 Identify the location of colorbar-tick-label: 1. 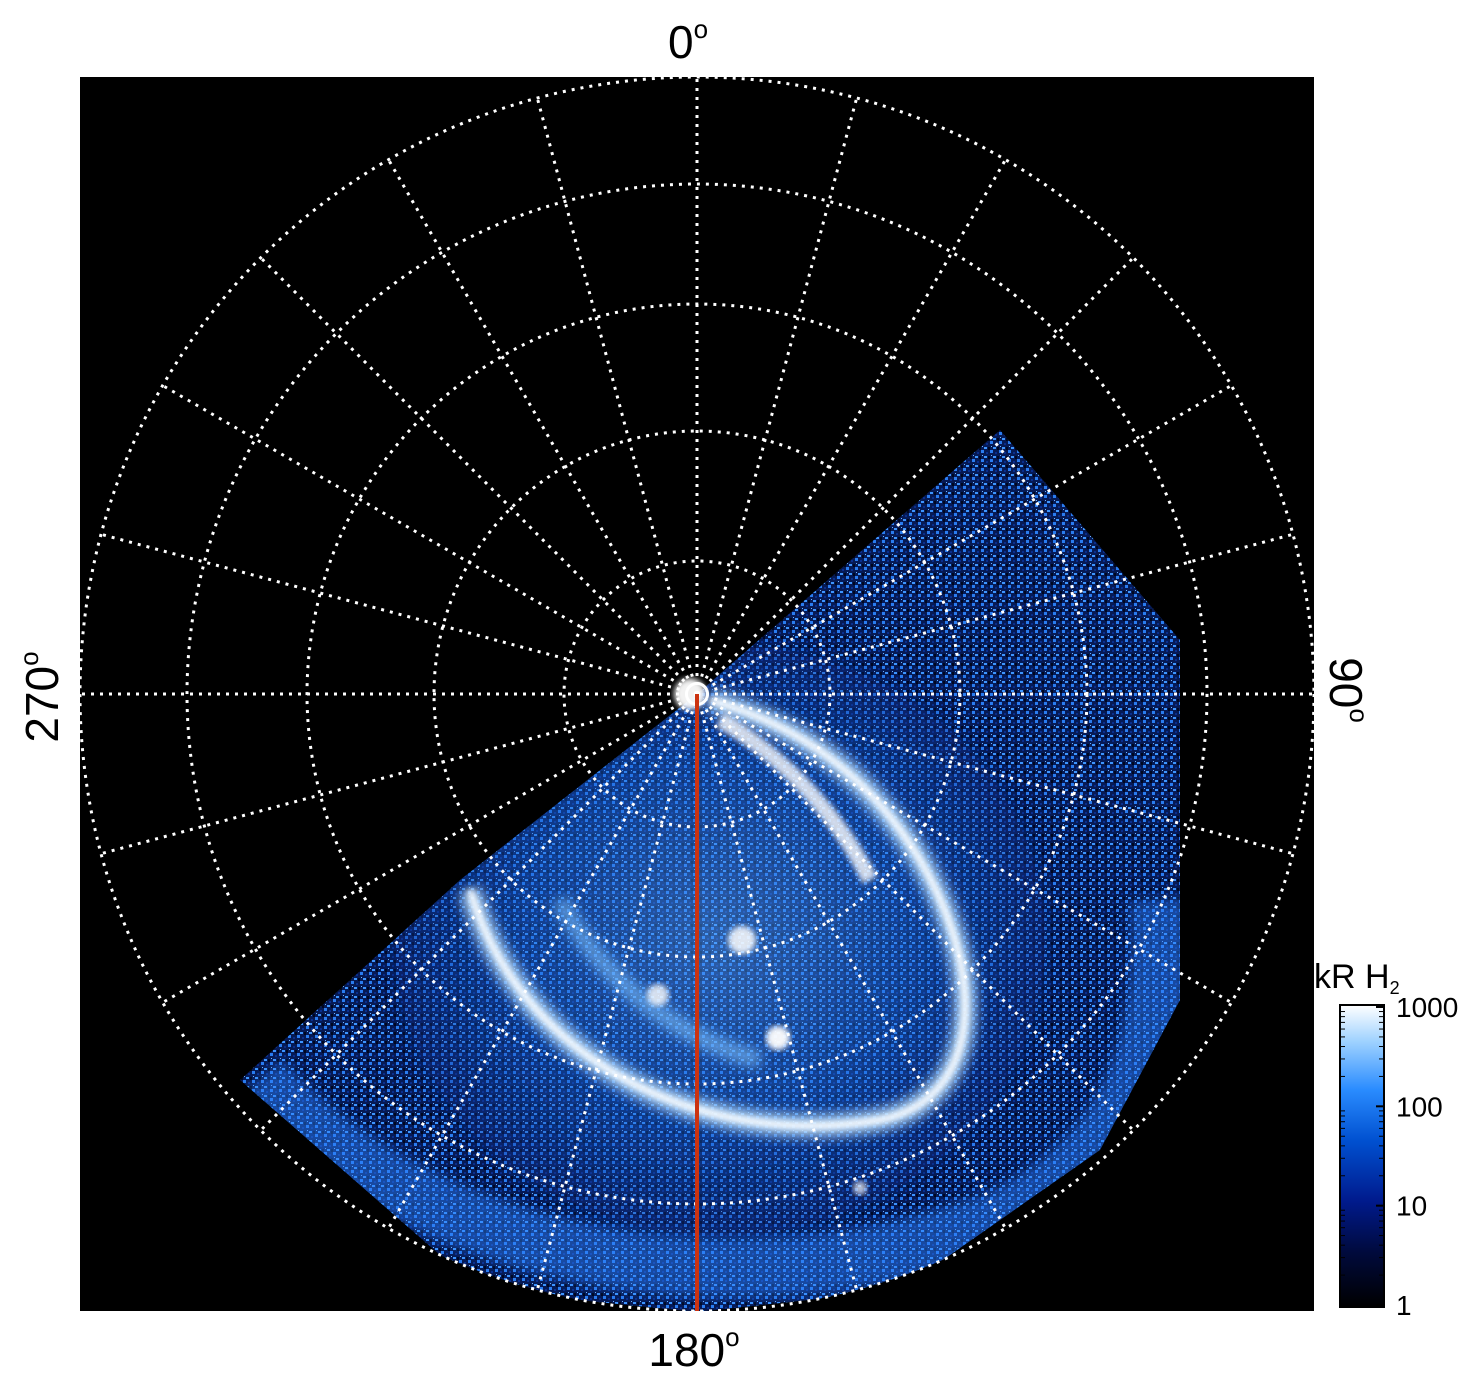
(1404, 1305).